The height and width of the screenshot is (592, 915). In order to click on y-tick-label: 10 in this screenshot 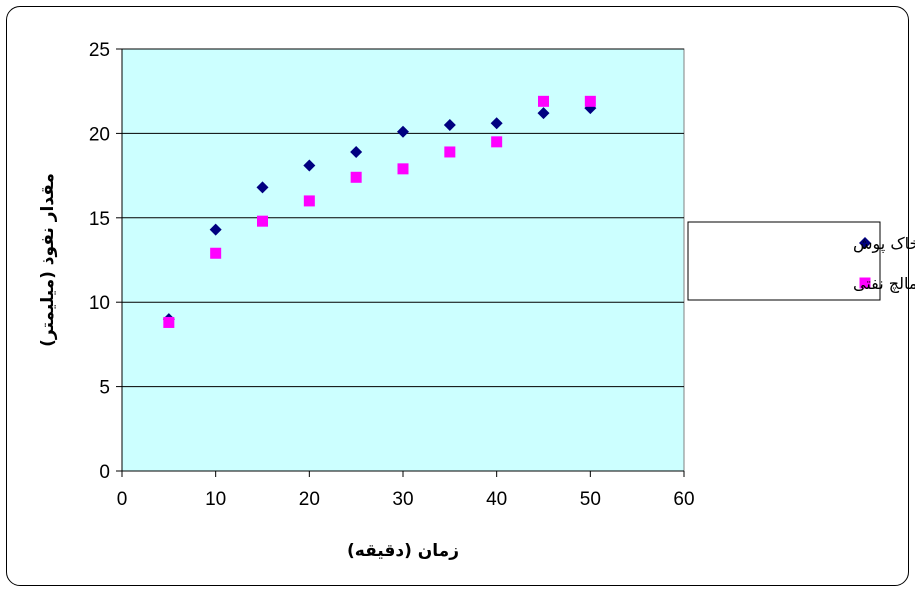, I will do `click(99, 303)`.